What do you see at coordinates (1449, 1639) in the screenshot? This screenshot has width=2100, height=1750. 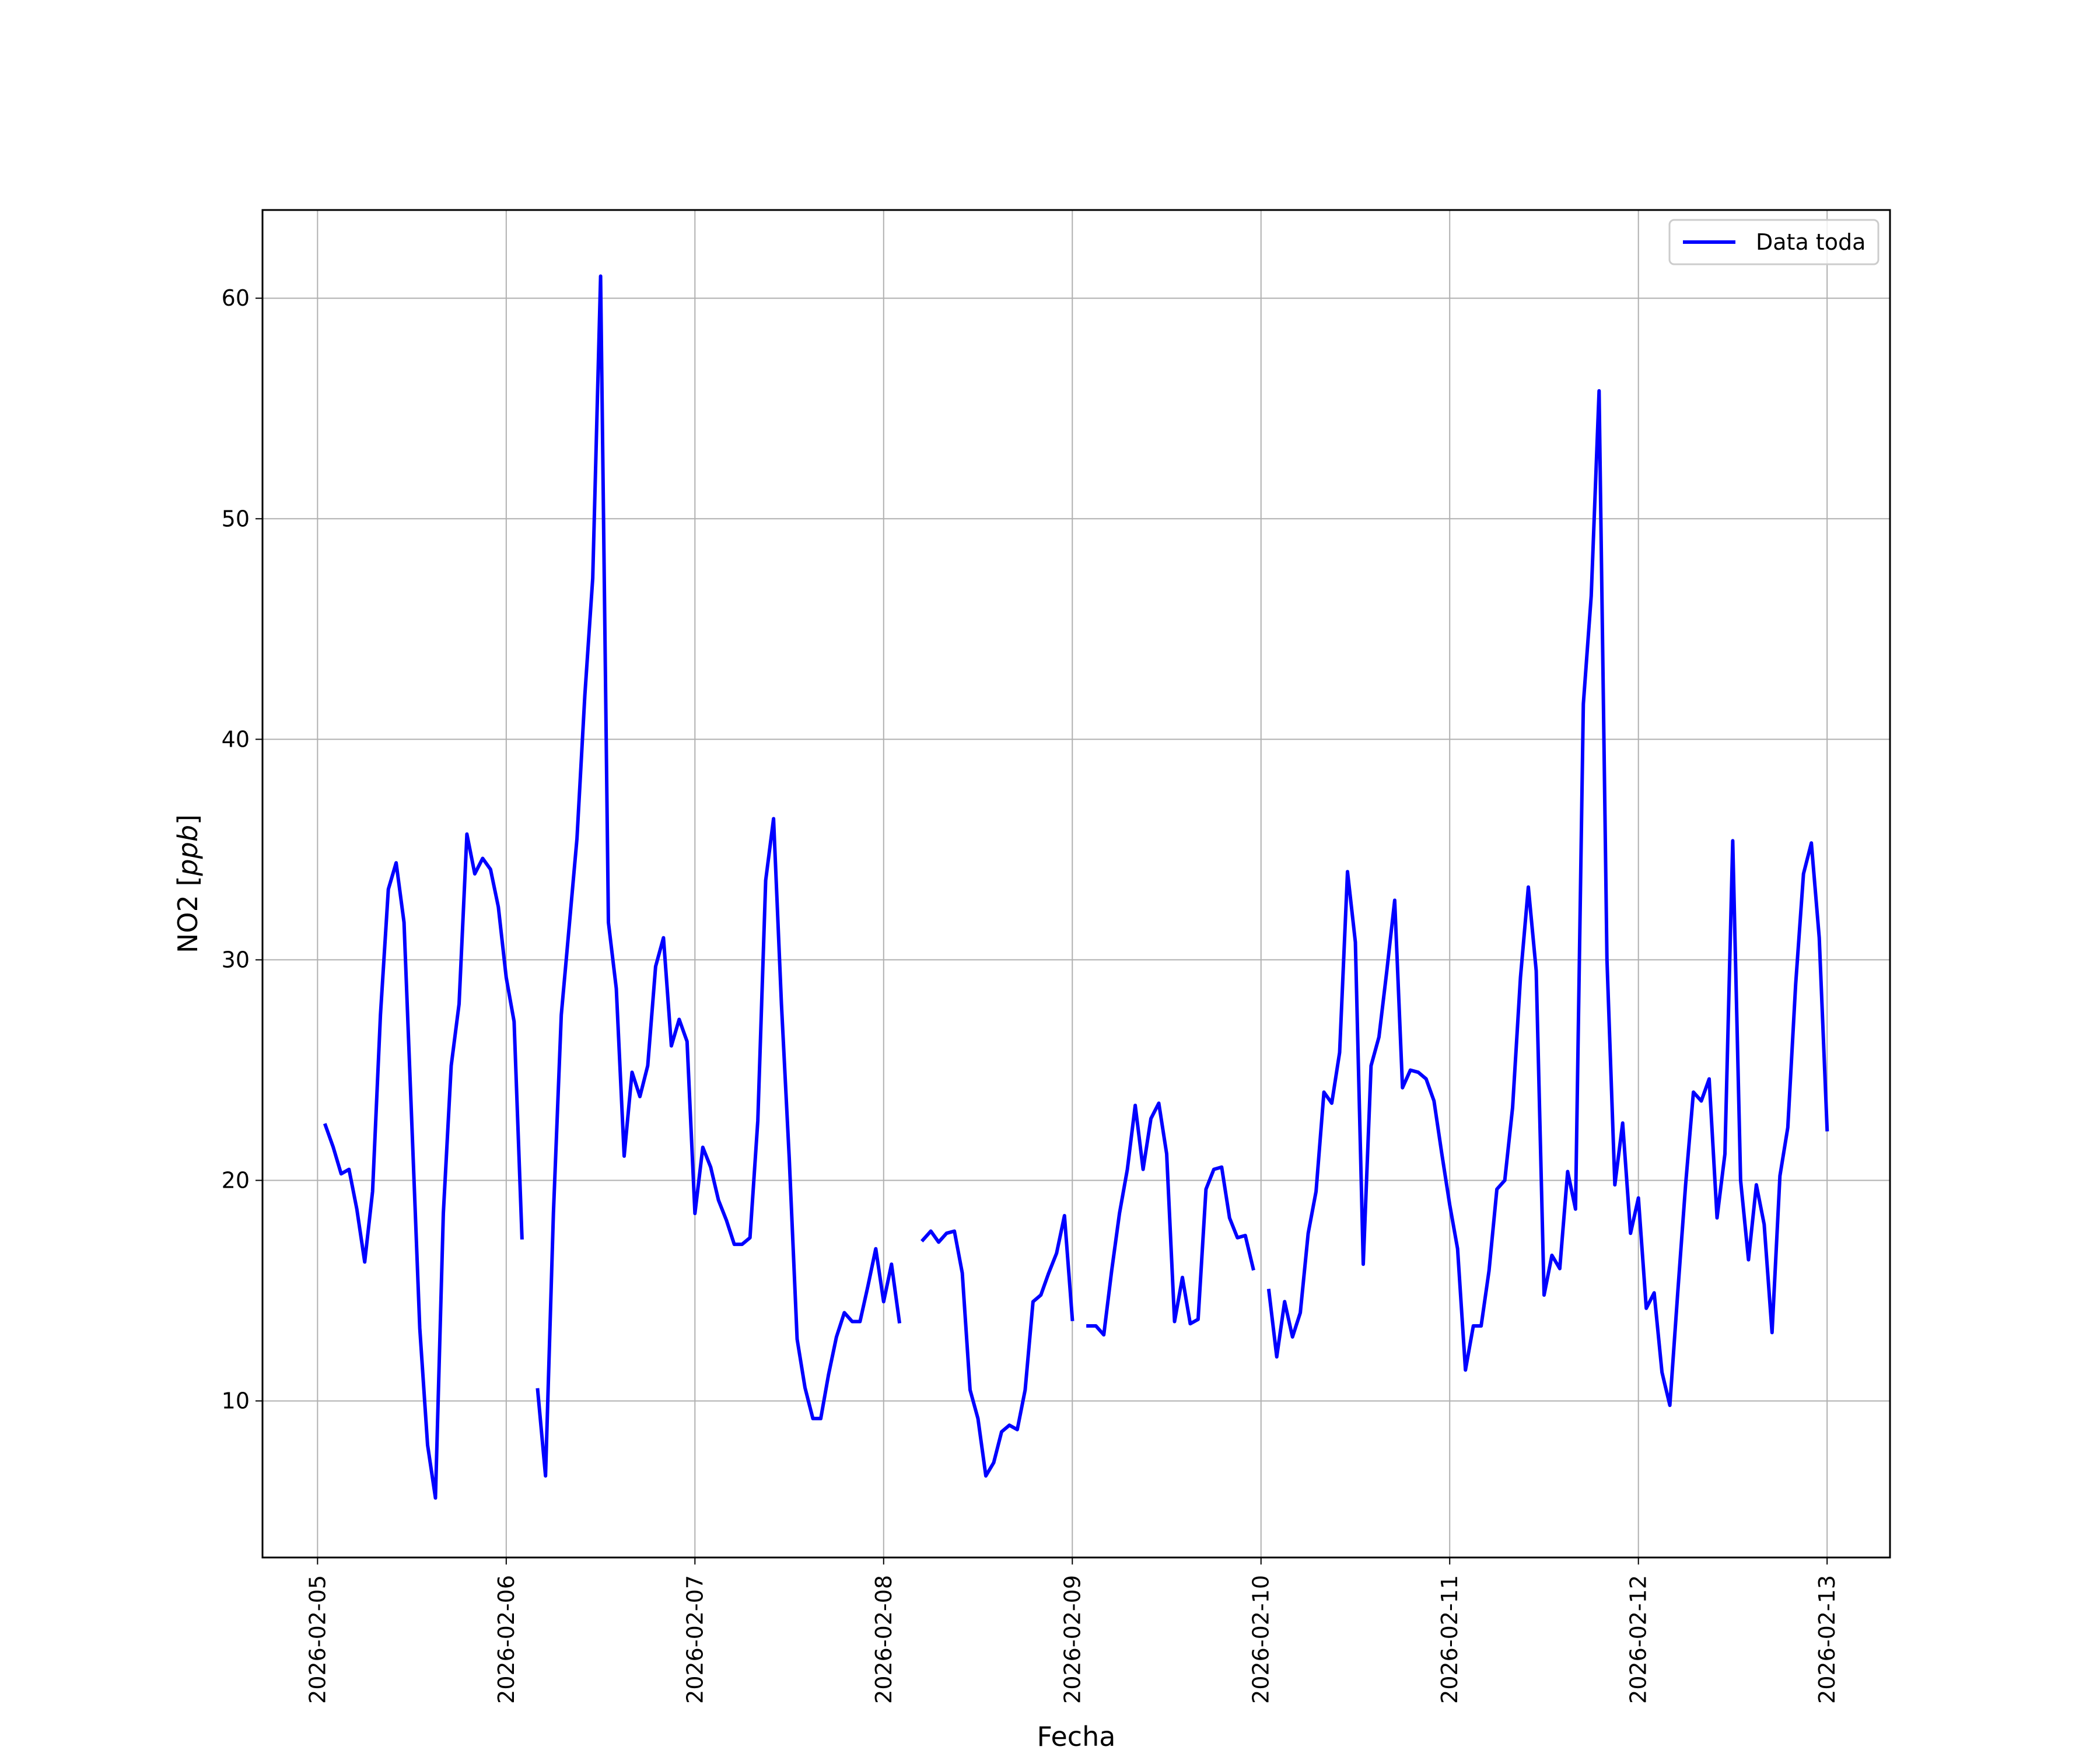 I see `x-tick-label: 2026-02-11` at bounding box center [1449, 1639].